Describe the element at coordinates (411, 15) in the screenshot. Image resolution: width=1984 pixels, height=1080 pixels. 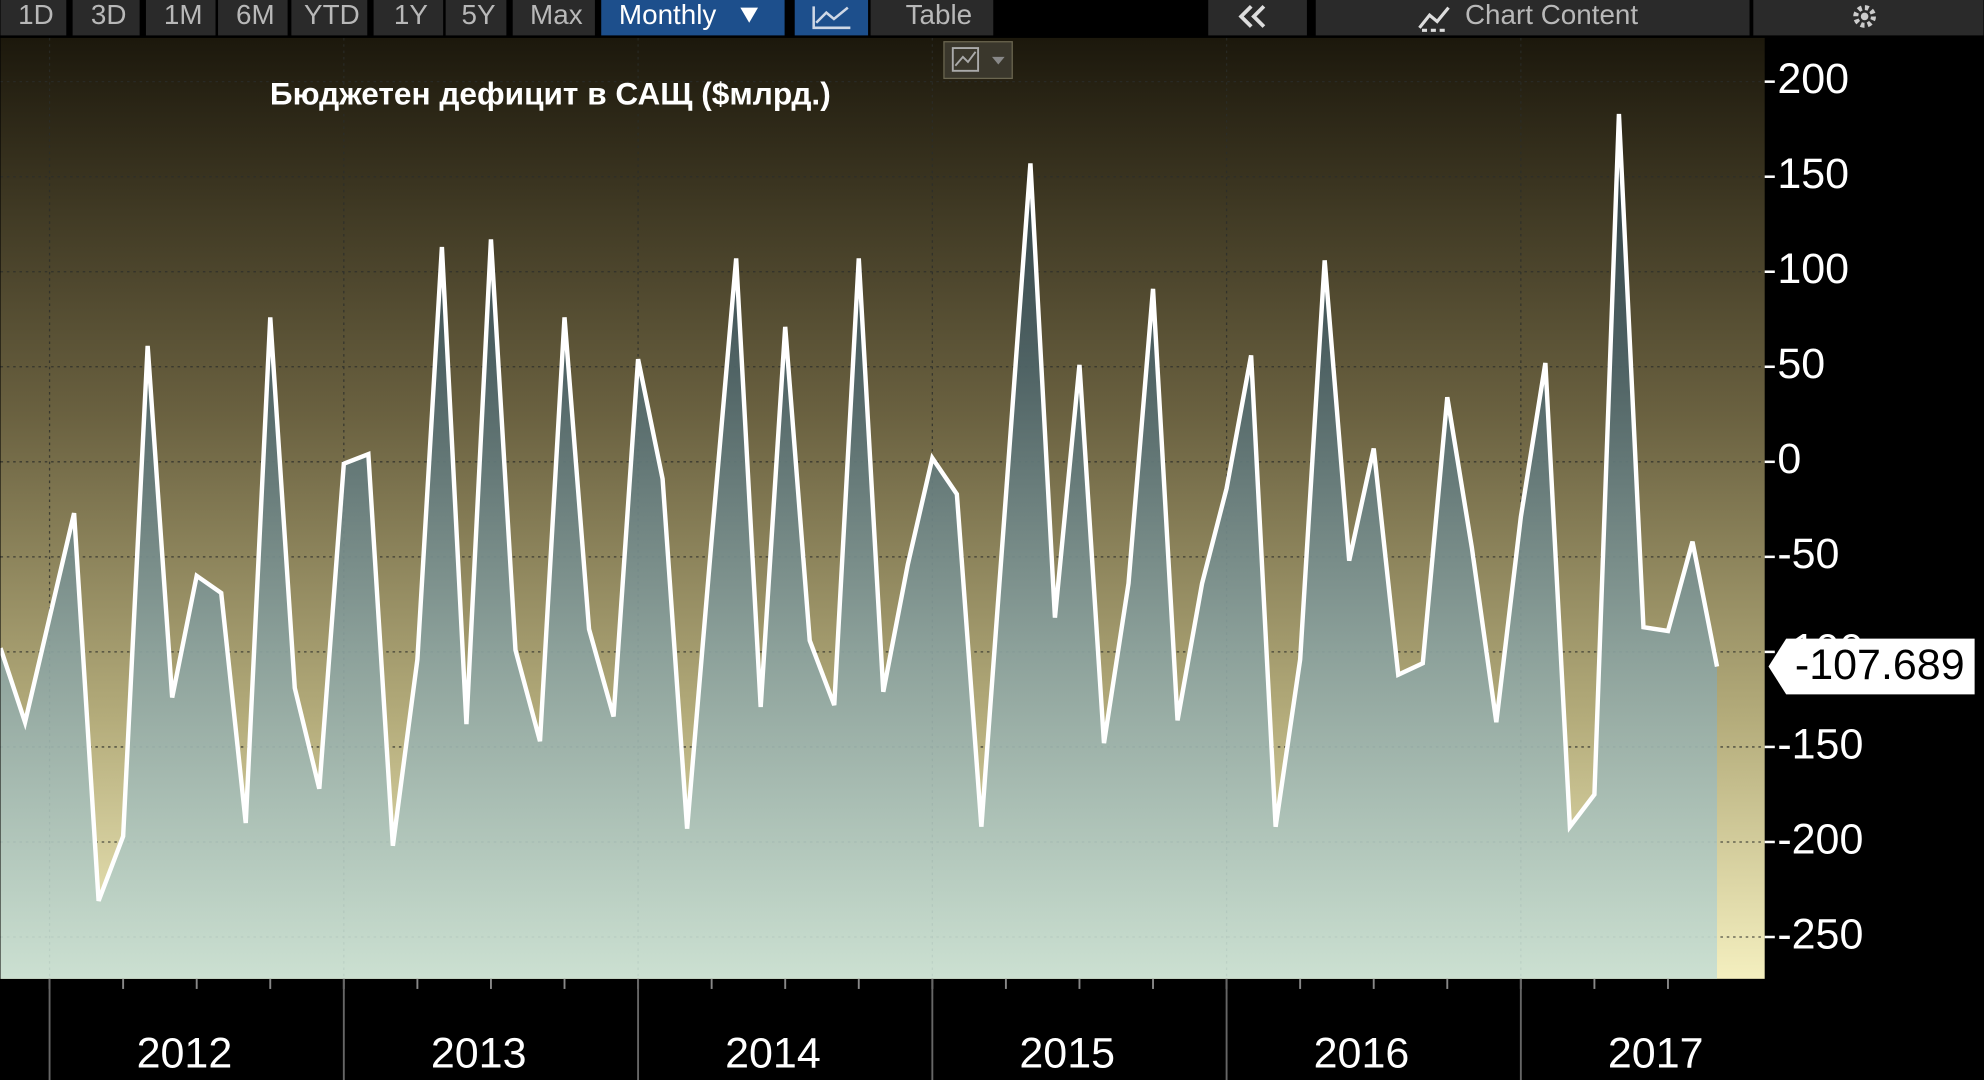
I see `range-label: 1Y` at that location.